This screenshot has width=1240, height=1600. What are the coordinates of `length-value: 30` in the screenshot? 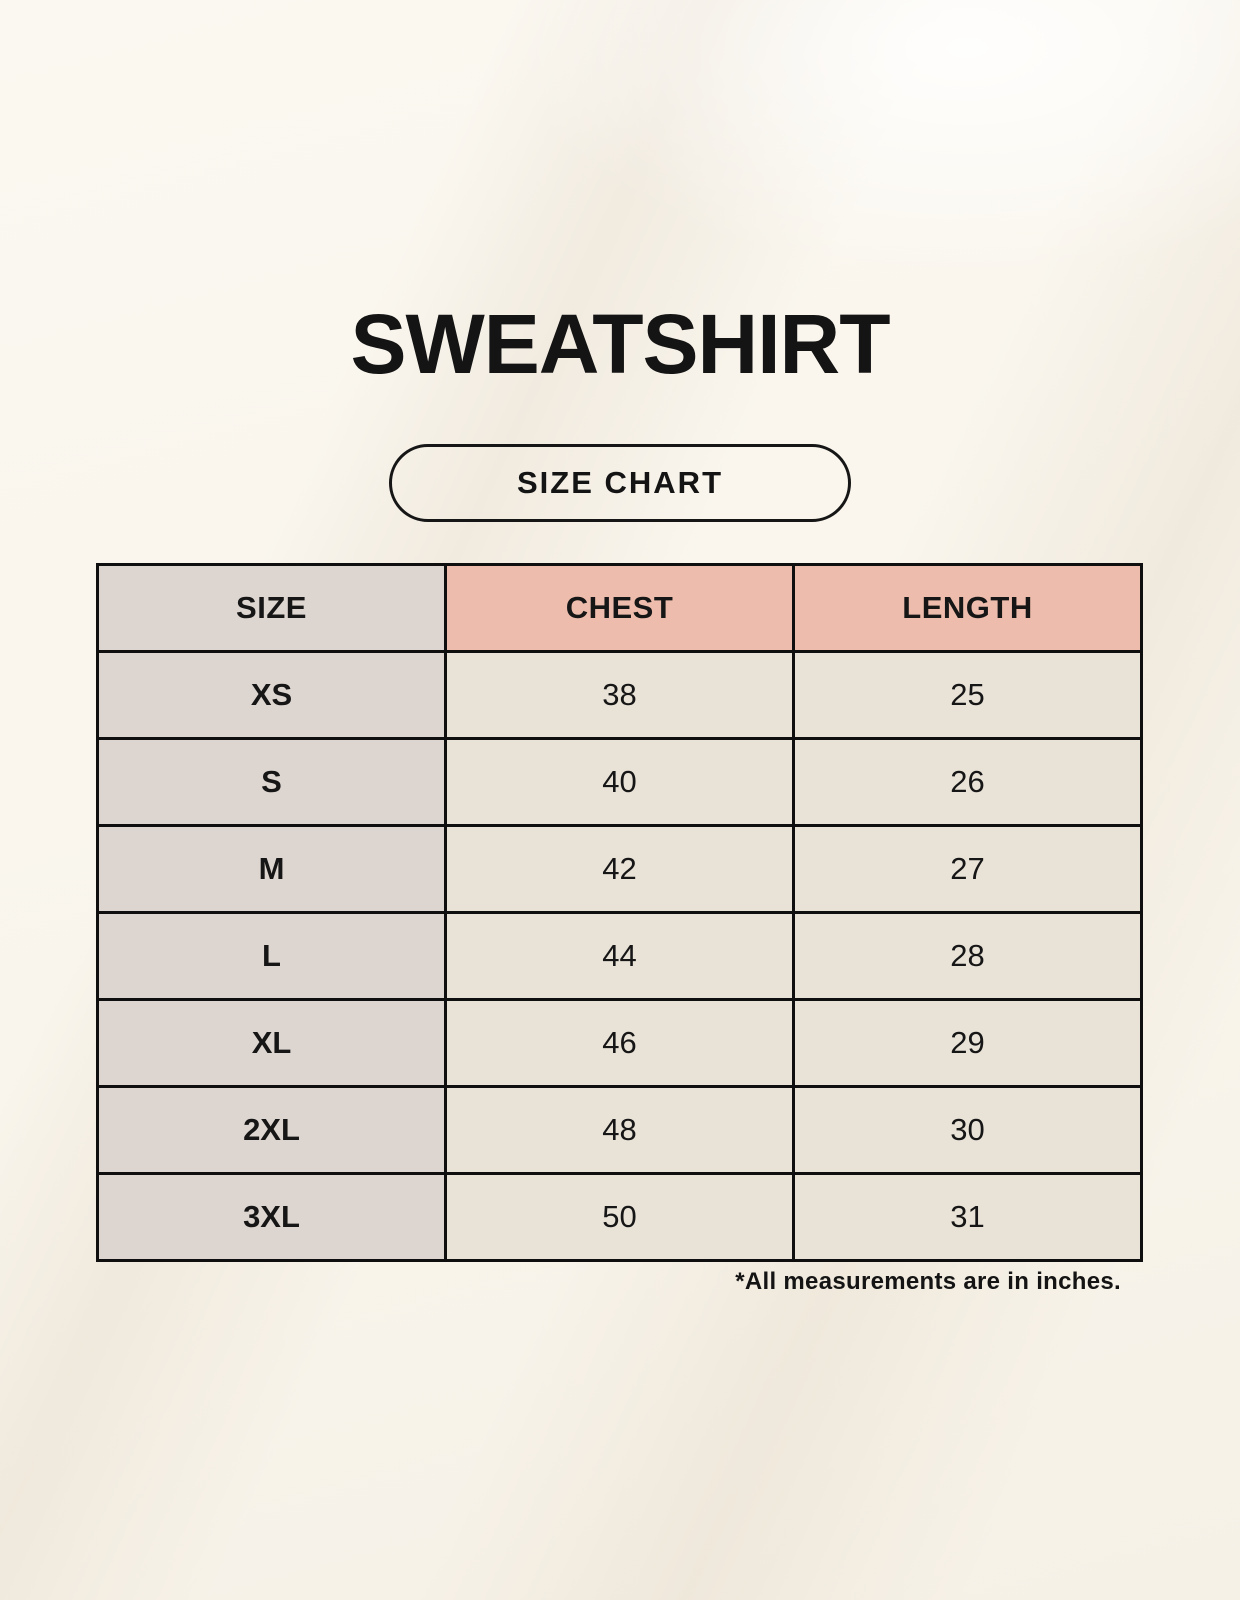 It's located at (967, 1130).